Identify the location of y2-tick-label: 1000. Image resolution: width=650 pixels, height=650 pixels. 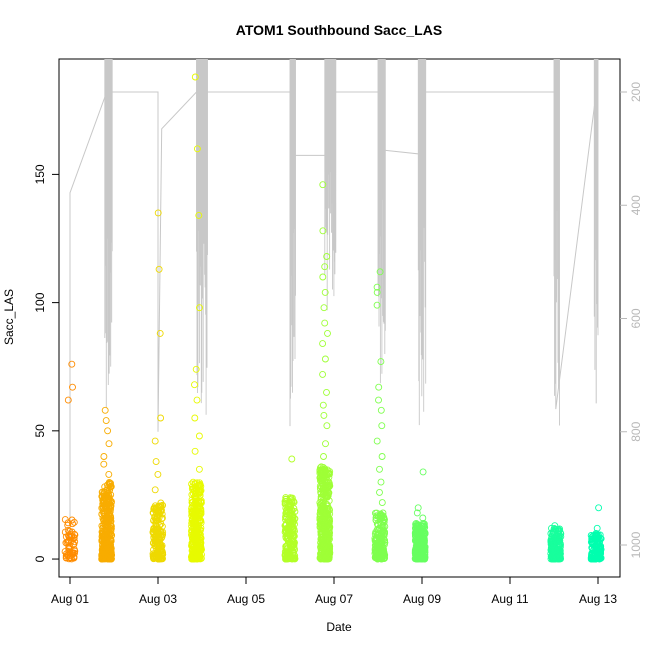
(636, 544).